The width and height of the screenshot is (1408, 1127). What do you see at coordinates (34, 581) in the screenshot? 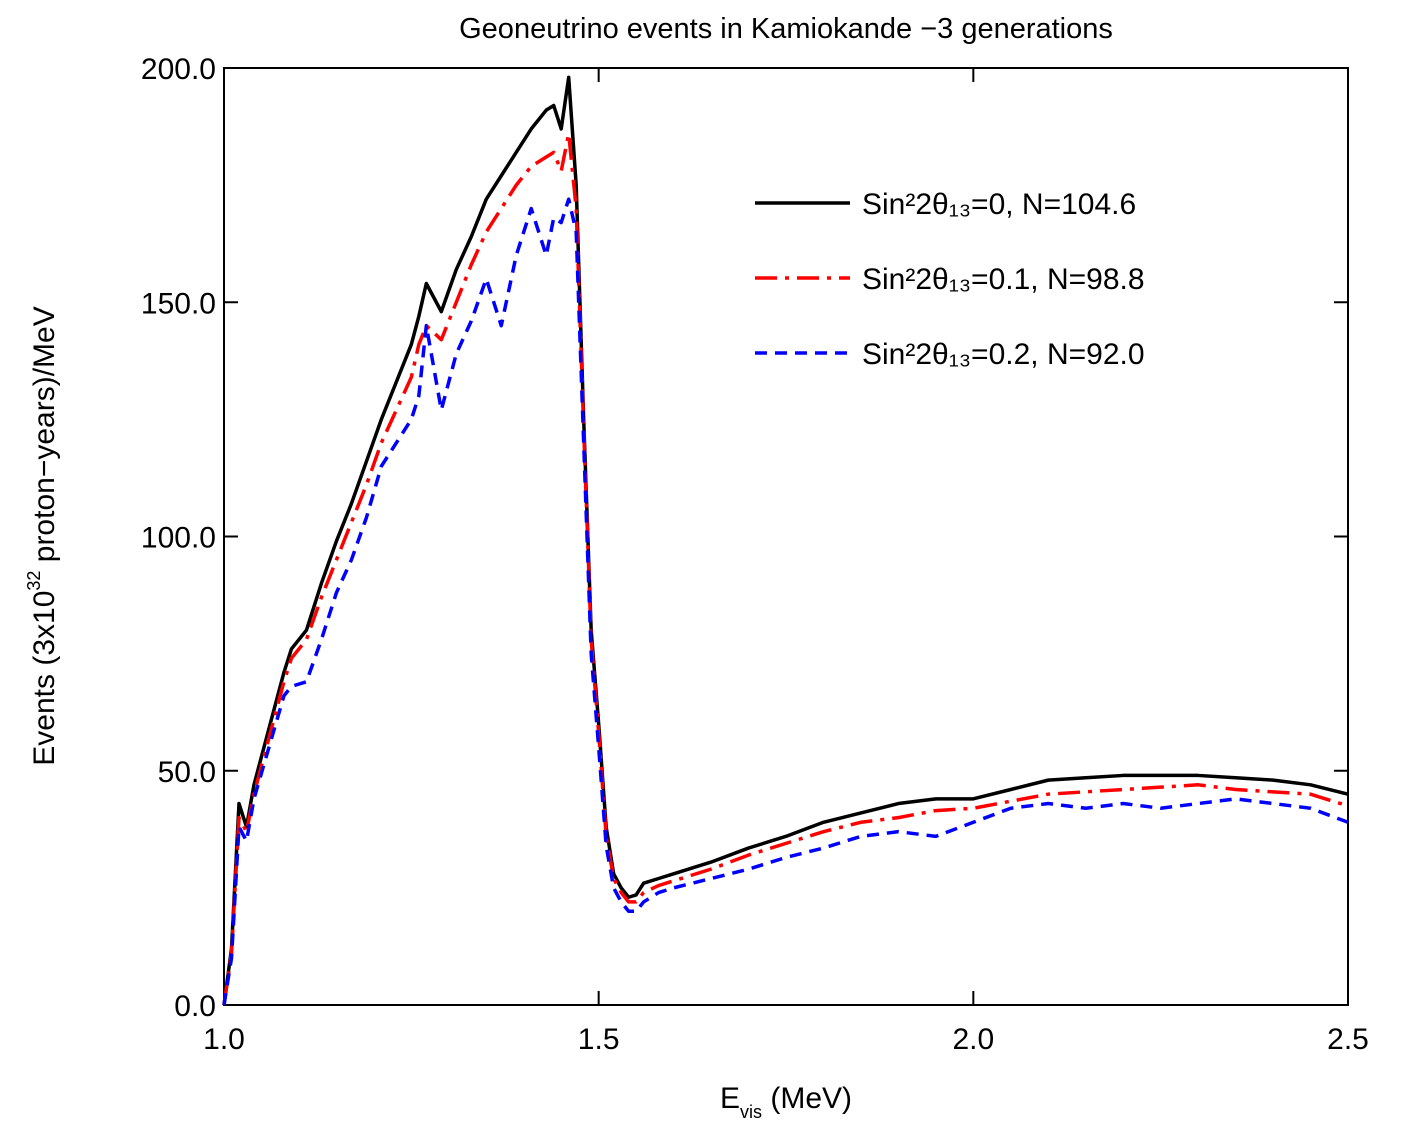
I see `y-label-sup: 32` at bounding box center [34, 581].